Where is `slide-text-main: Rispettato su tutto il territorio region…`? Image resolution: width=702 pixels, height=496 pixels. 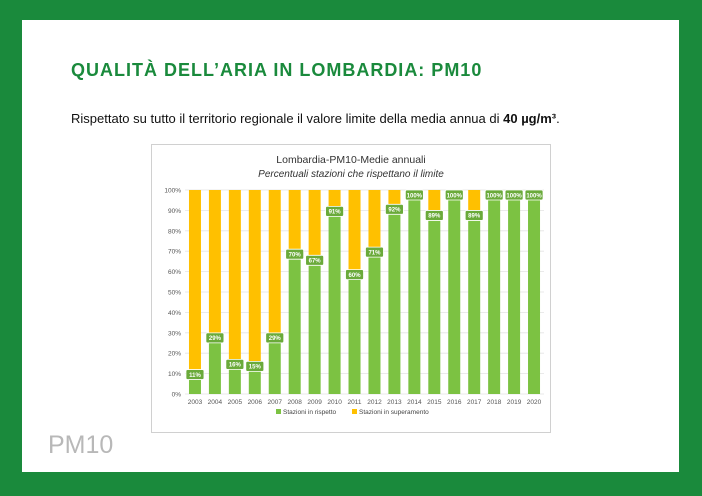 slide-text-main: Rispettato su tutto il territorio region… is located at coordinates (287, 118).